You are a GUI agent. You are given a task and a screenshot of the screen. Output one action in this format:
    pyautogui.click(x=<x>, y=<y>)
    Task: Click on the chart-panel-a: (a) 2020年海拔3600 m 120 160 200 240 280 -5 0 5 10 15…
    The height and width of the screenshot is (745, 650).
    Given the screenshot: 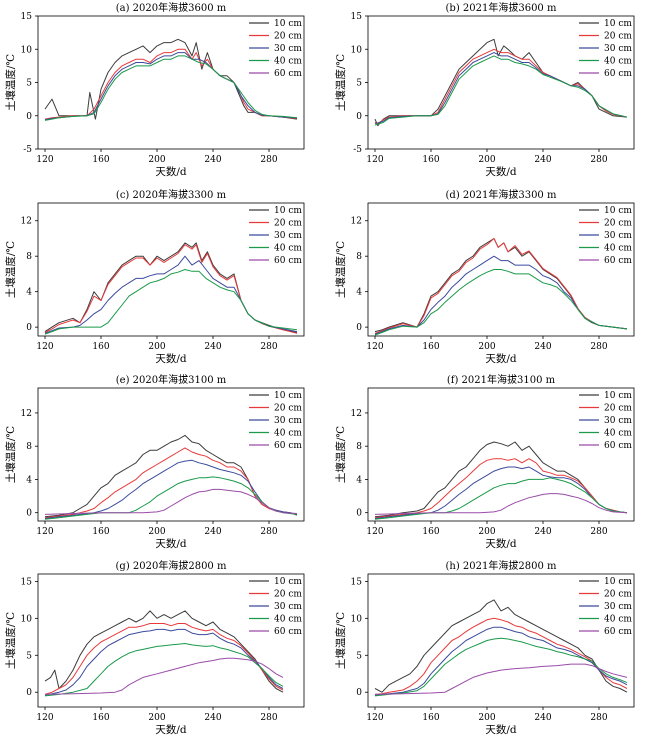 What is the action you would take?
    pyautogui.click(x=154, y=89)
    